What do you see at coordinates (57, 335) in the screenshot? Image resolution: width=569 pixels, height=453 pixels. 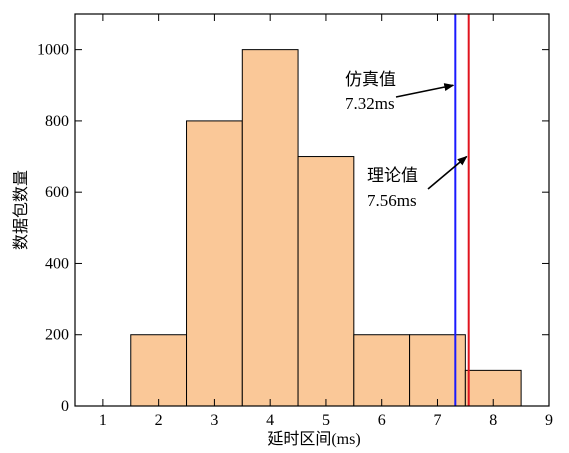 I see `y-tick-label: 200` at bounding box center [57, 335].